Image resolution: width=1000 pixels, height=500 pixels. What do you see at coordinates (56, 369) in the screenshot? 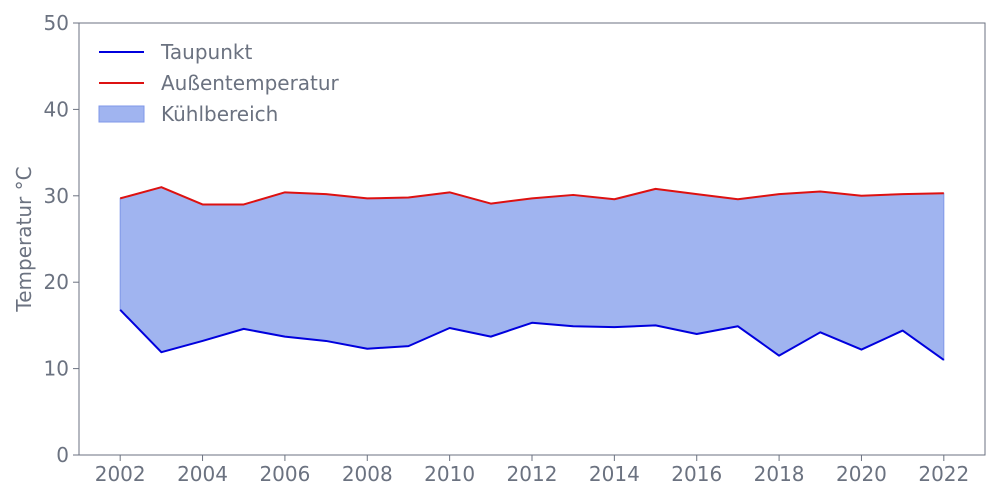
I see `y-tick-label: 10` at bounding box center [56, 369].